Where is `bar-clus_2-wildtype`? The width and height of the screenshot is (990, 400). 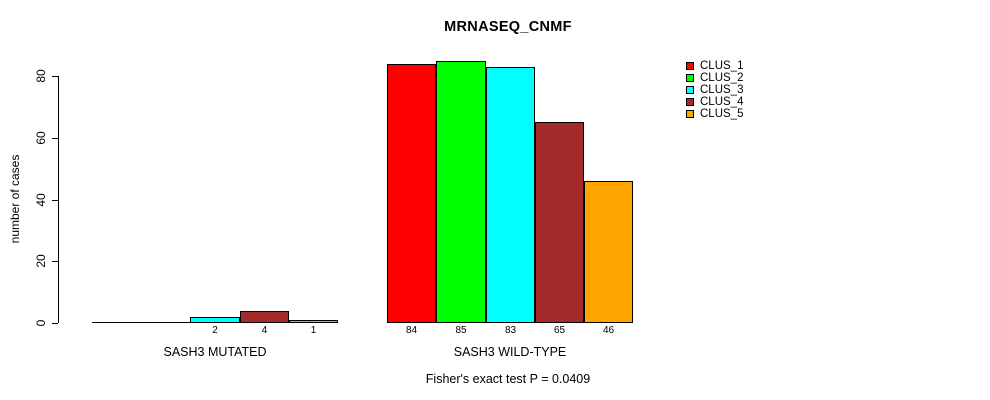
bar-clus_2-wildtype is located at coordinates (461, 192).